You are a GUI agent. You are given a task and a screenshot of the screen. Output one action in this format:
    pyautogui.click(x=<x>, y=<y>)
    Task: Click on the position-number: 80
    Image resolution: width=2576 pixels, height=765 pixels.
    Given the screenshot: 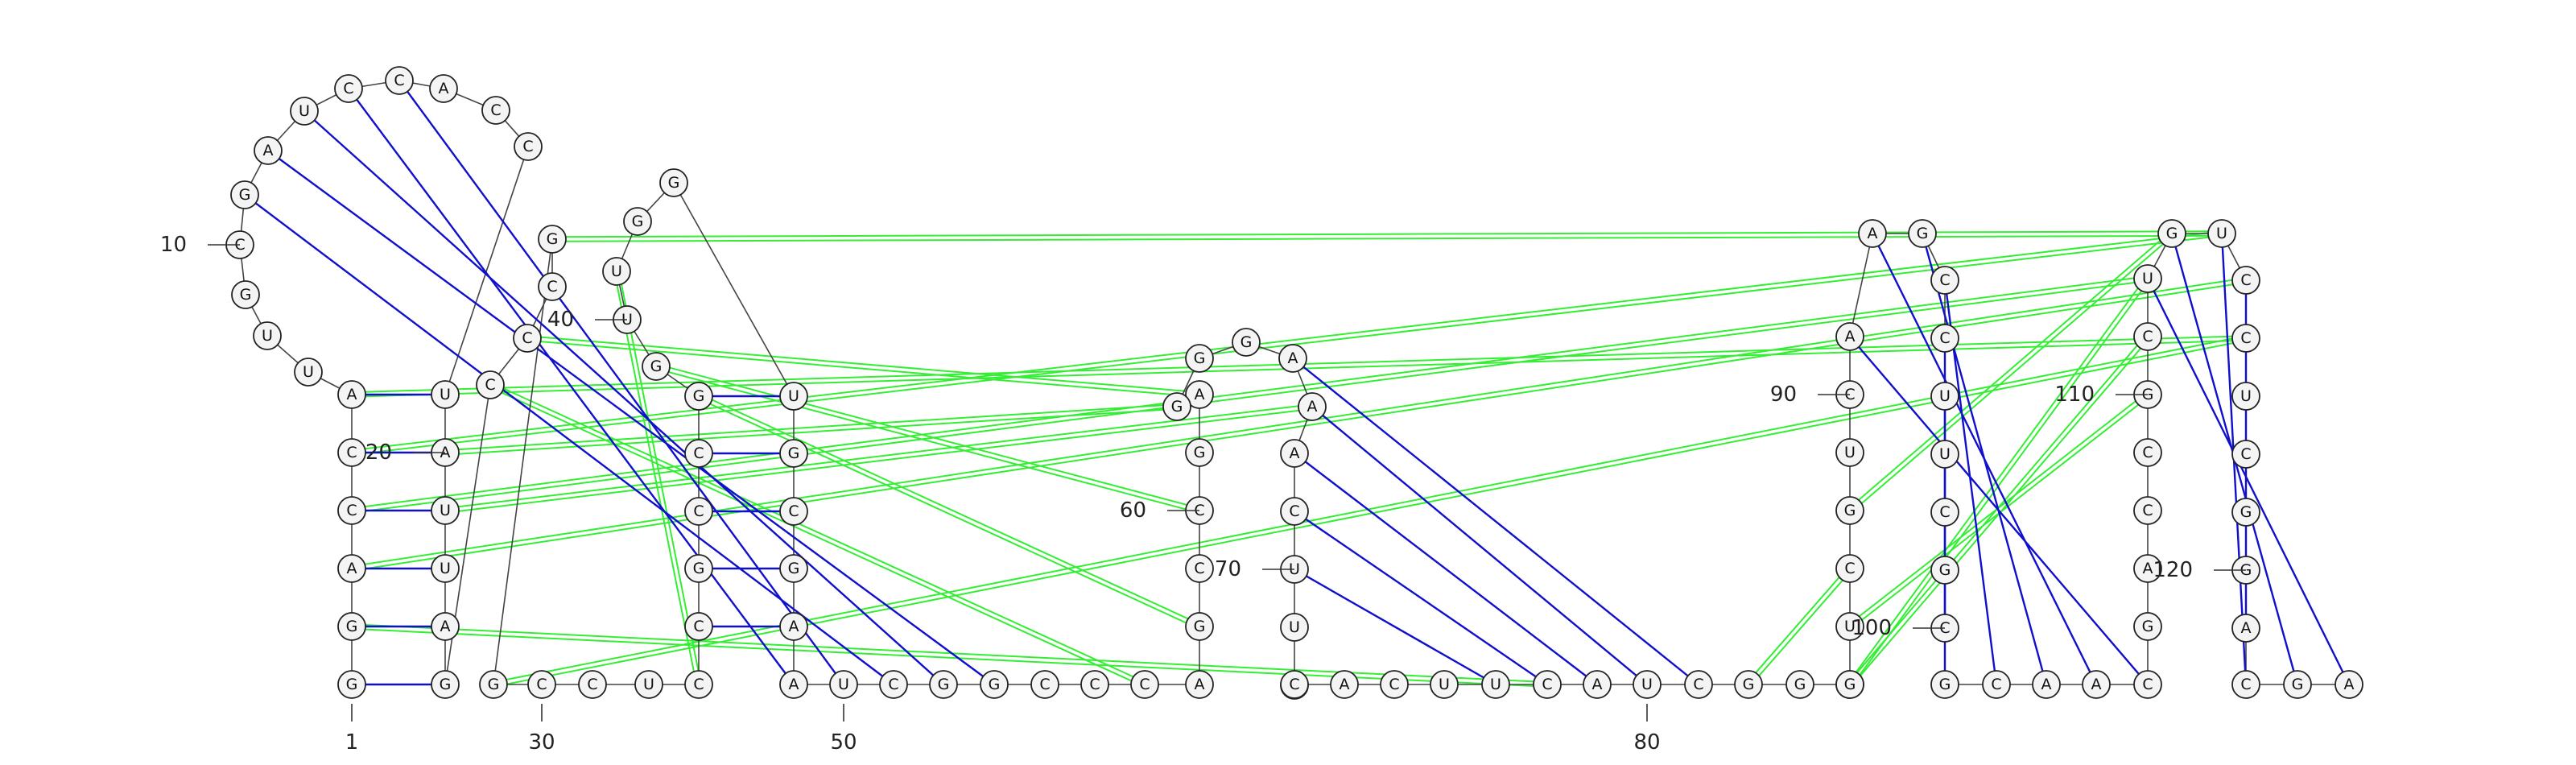 What is the action you would take?
    pyautogui.click(x=1646, y=742)
    